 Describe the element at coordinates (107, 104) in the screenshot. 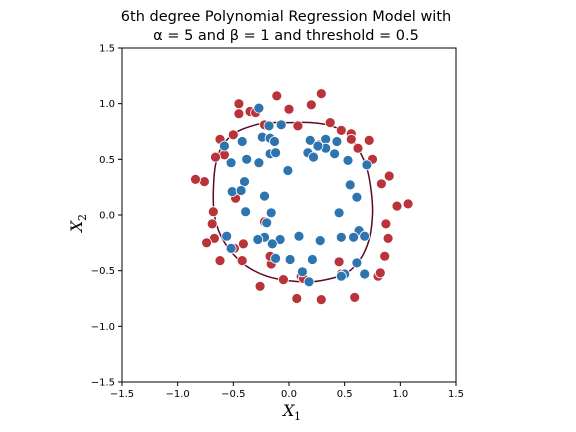

I see `y-tick-label: 1.0` at that location.